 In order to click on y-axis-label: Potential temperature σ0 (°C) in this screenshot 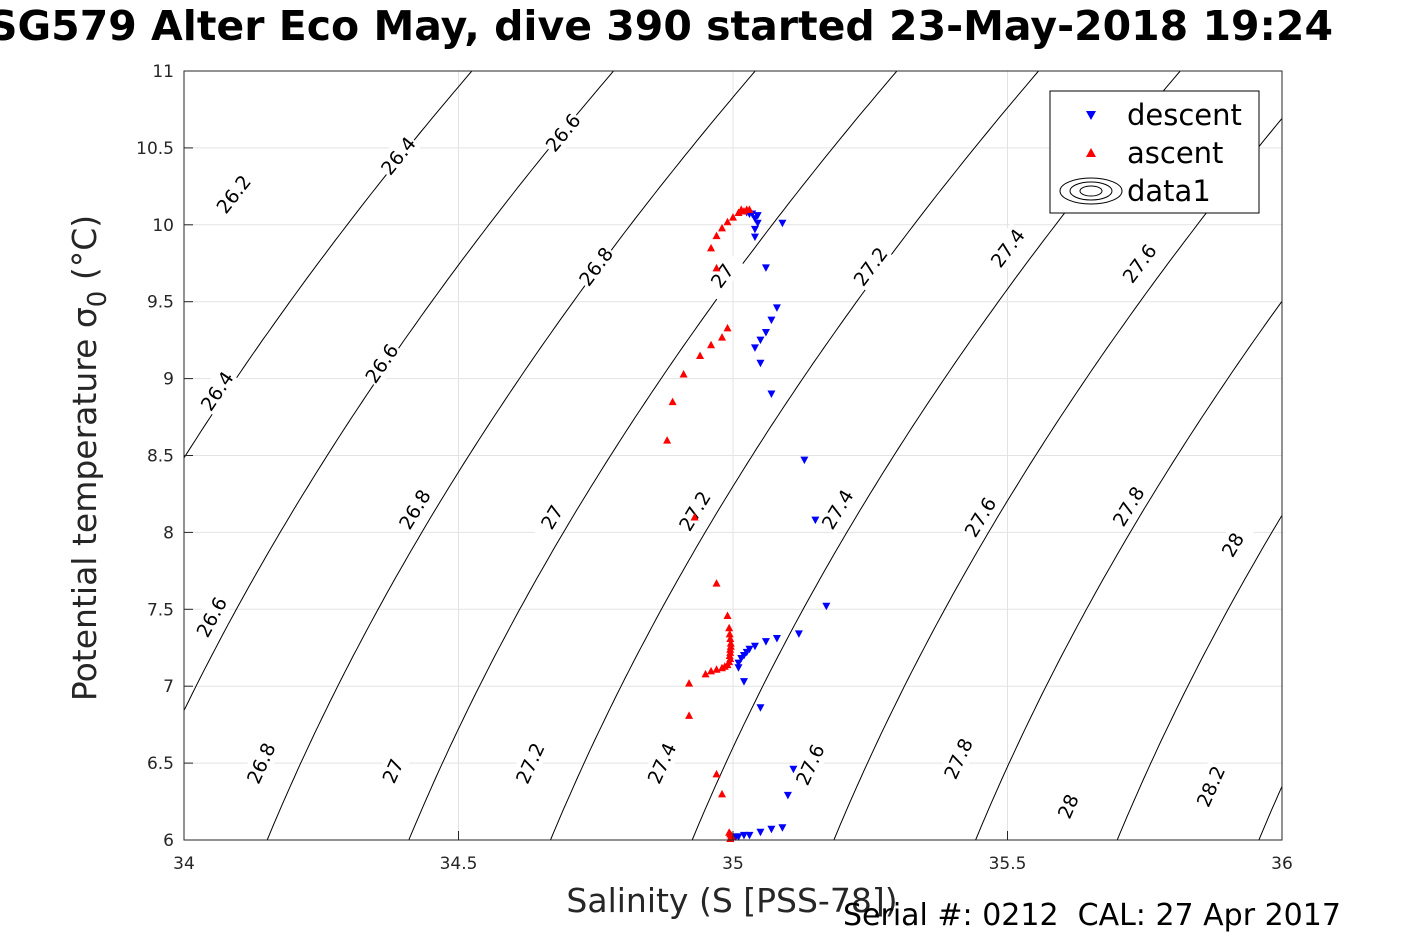, I will do `click(89, 458)`.